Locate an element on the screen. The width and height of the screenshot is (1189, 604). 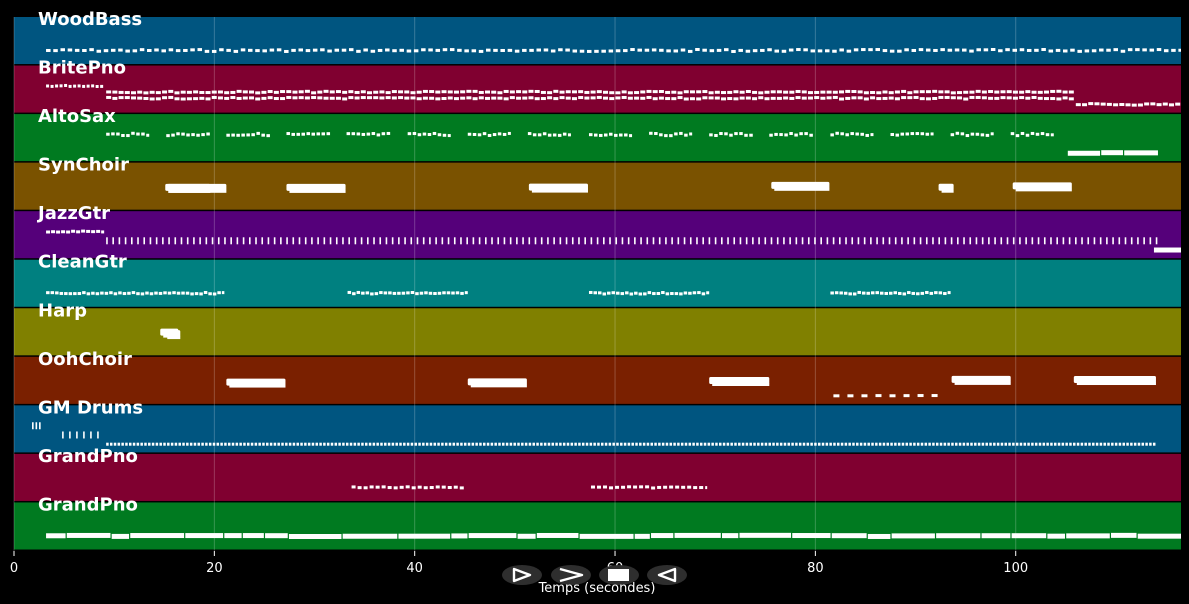
play-button is located at coordinates (522, 575).